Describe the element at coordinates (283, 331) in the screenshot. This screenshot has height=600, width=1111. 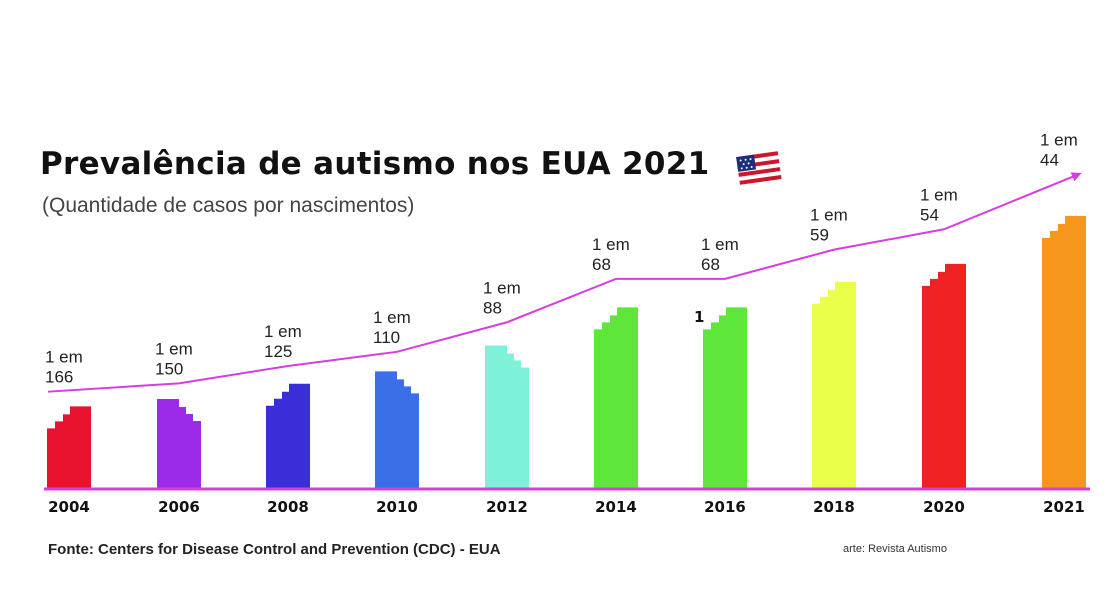
I see `data-label-prefix-2008: 1 em` at that location.